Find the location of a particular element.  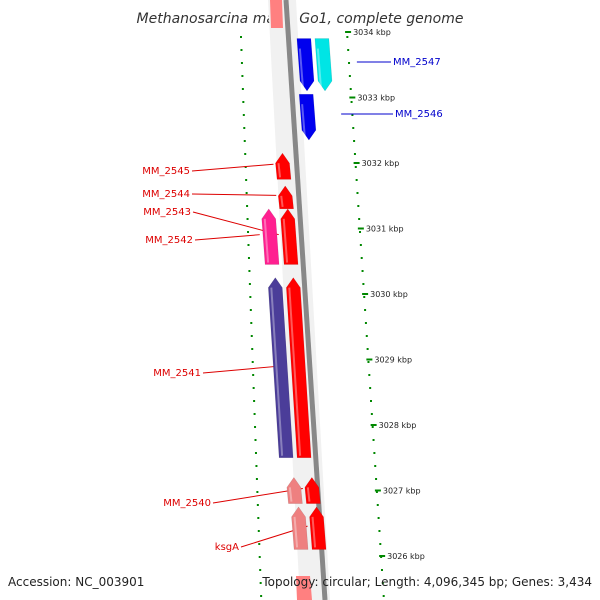

tick-label: 3033 kbp is located at coordinates (376, 98).